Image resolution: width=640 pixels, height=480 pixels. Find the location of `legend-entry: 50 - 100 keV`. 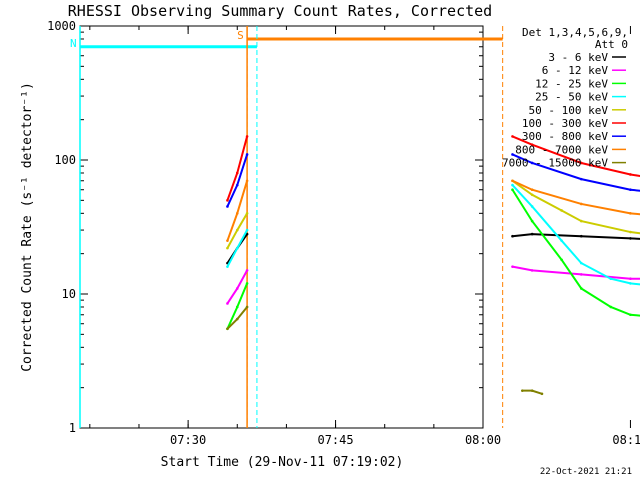

legend-entry: 50 - 100 keV is located at coordinates (569, 110).